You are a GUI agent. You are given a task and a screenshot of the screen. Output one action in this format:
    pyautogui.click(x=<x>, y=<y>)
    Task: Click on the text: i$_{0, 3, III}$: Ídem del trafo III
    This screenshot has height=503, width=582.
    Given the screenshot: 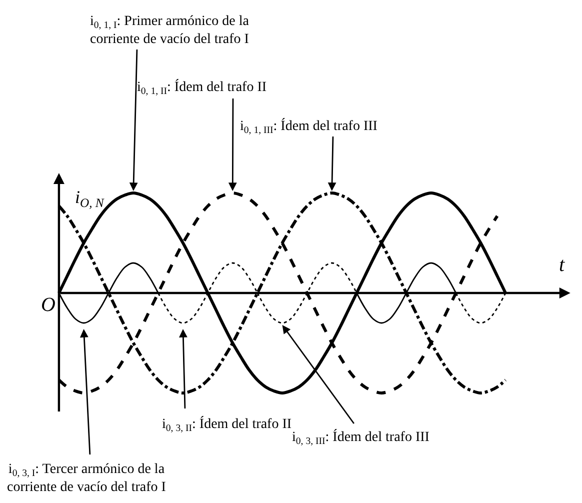 What is the action you would take?
    pyautogui.click(x=361, y=437)
    